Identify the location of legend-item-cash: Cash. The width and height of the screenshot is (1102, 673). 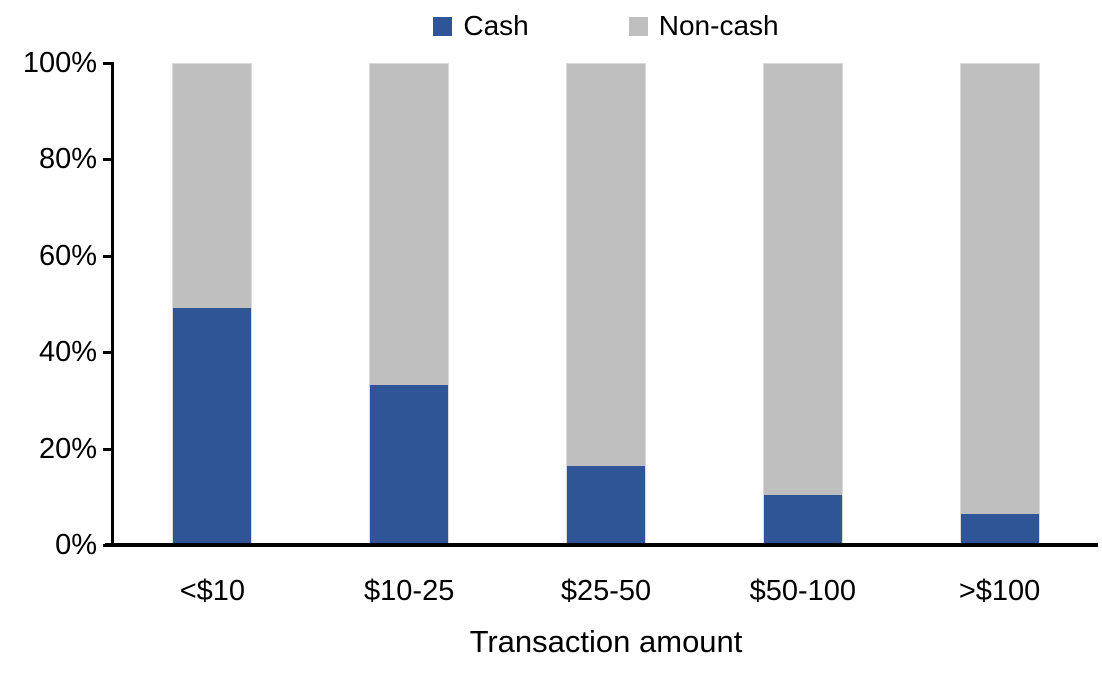
(481, 25).